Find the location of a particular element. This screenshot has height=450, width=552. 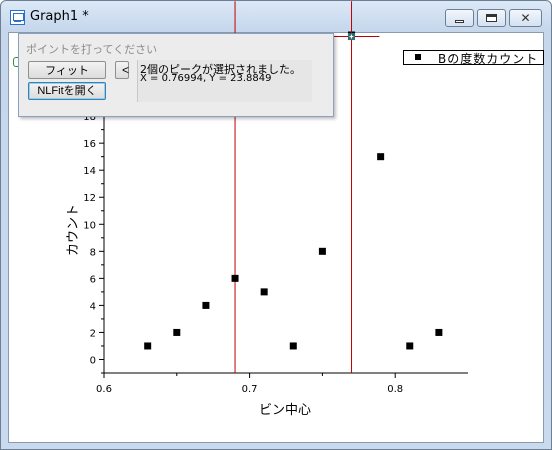

legend: Bの度数カウント is located at coordinates (473, 58).